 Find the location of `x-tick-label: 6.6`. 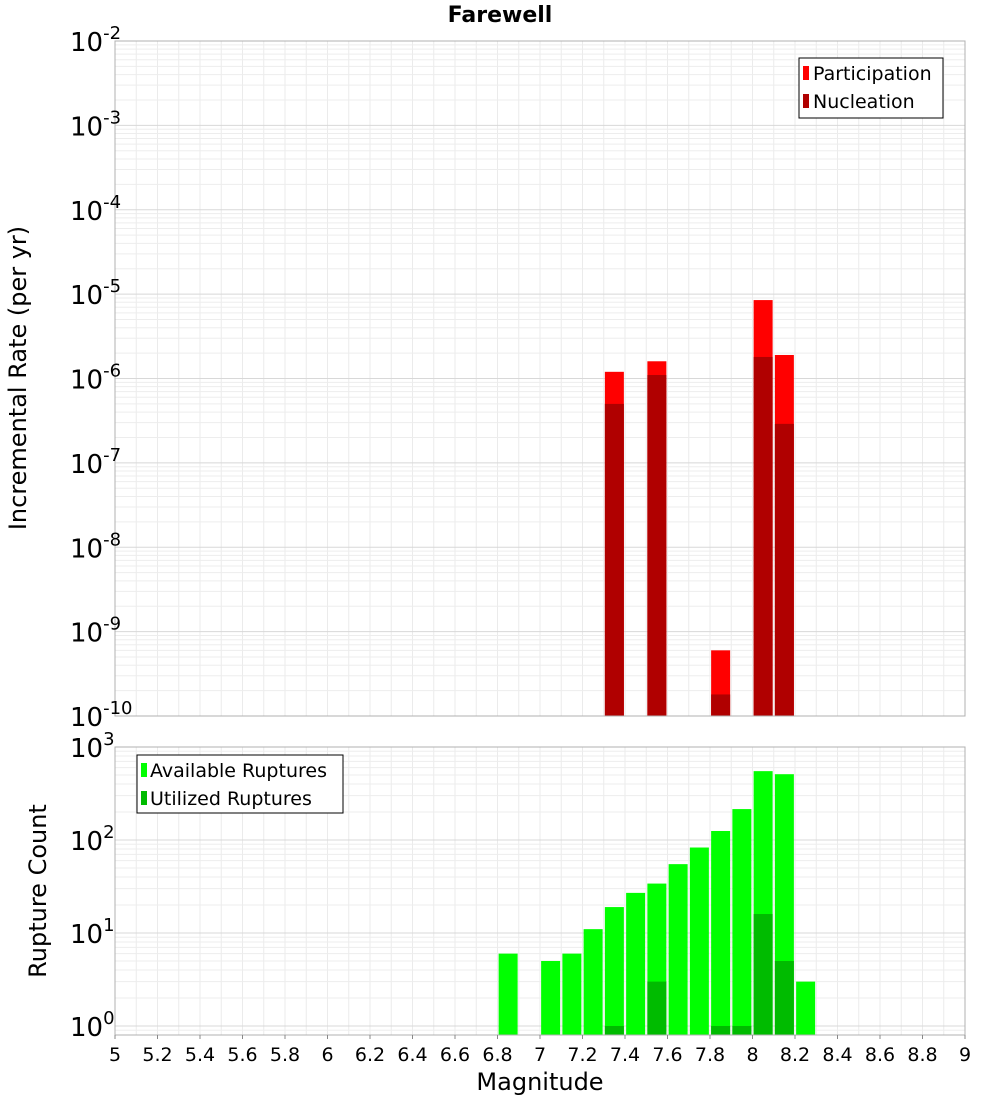

x-tick-label: 6.6 is located at coordinates (455, 1055).